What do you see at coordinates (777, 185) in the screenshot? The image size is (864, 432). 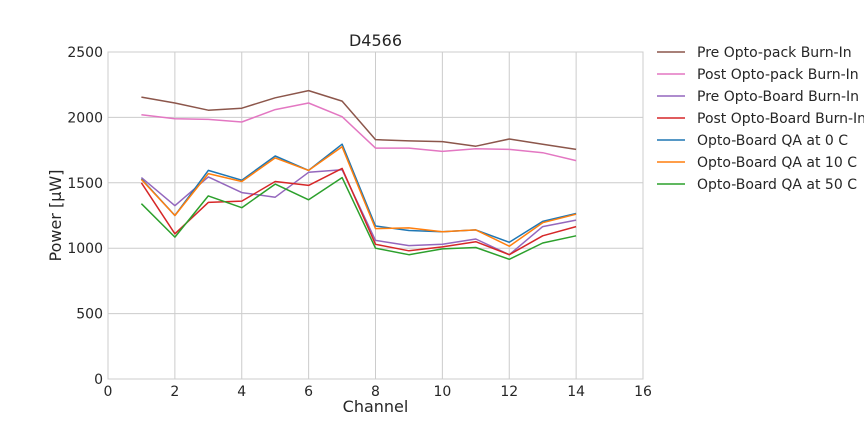 I see `legend-entry-label: Opto-Board QA at 50 C` at bounding box center [777, 185].